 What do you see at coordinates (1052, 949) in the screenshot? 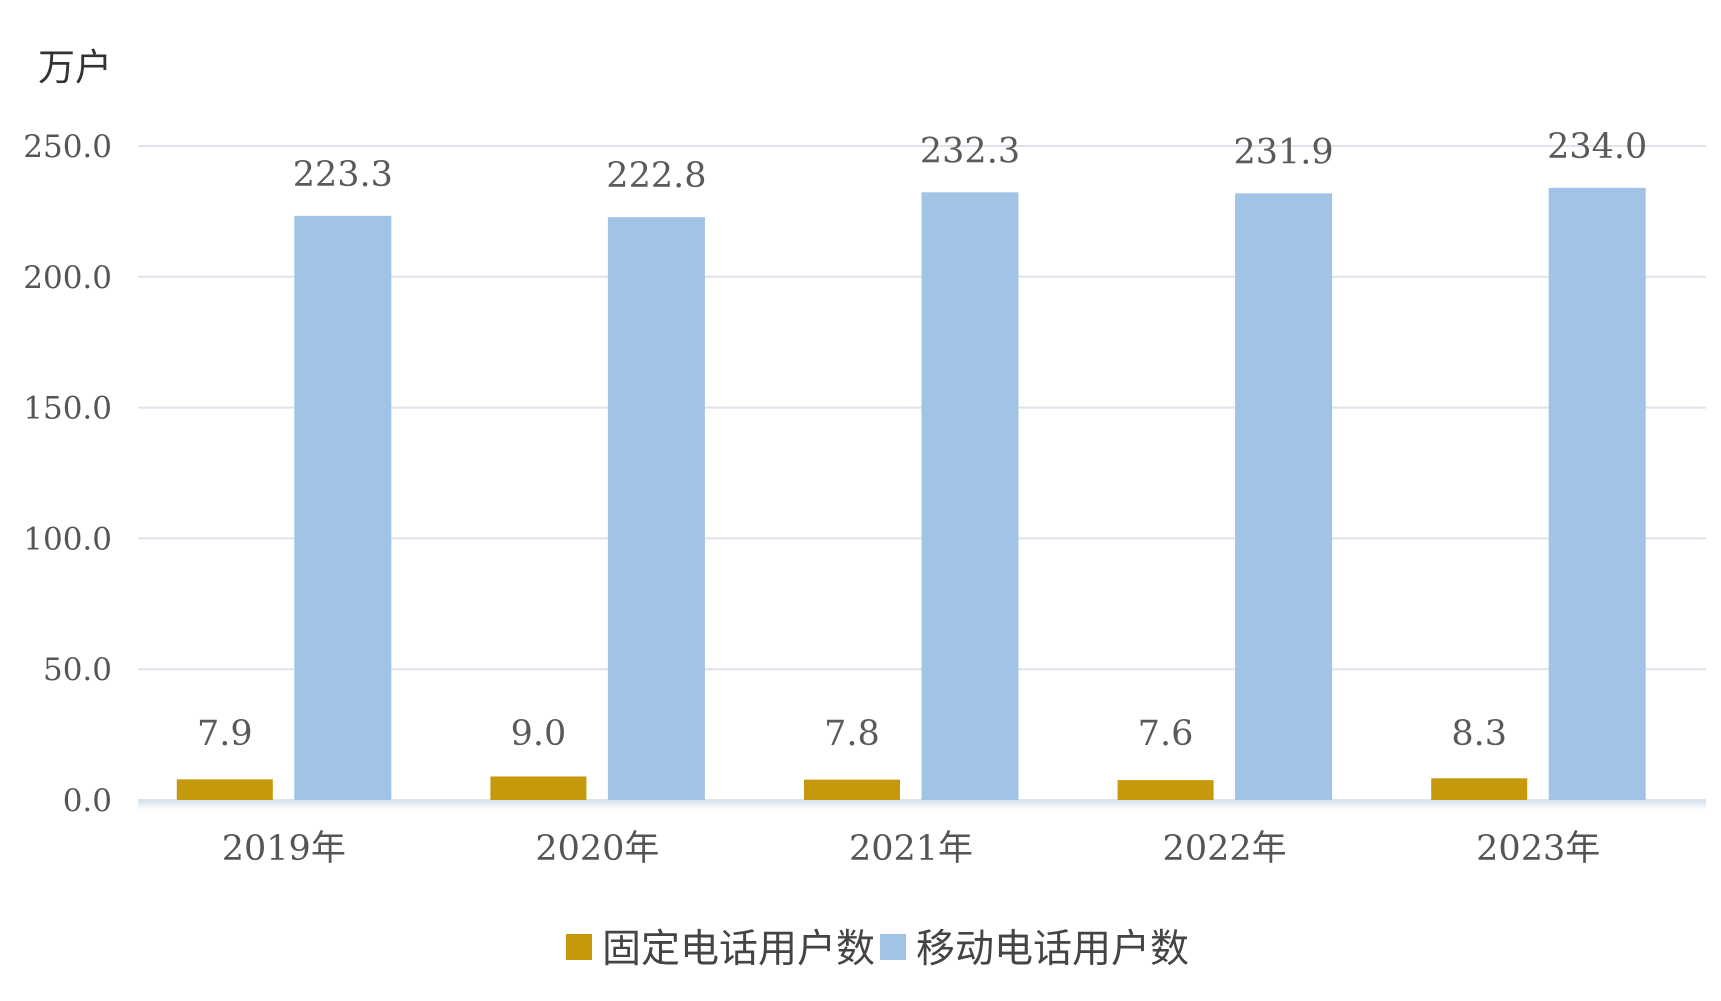
I see `legend-label: 移动电话用户数` at bounding box center [1052, 949].